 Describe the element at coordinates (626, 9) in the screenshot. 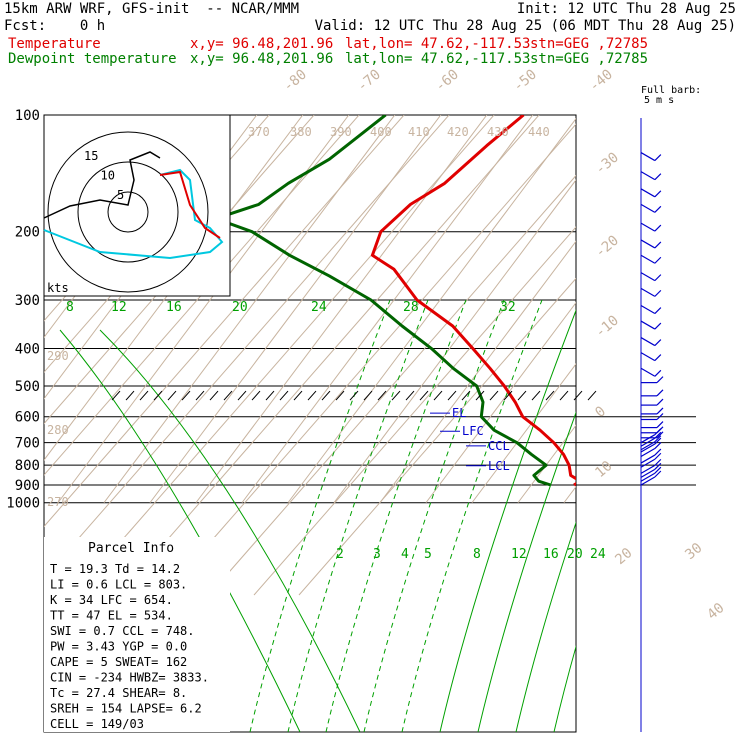

I see `init-time: Init: 12 UTC Thu 28 Aug 25` at that location.